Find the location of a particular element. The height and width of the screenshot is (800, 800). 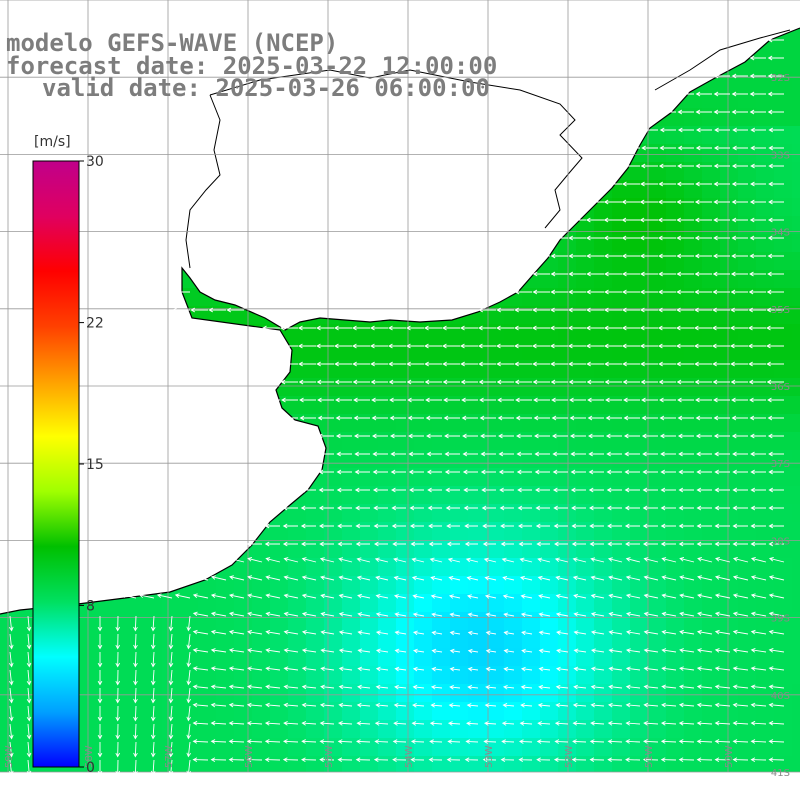

latitude-label: 37S is located at coordinates (780, 464).